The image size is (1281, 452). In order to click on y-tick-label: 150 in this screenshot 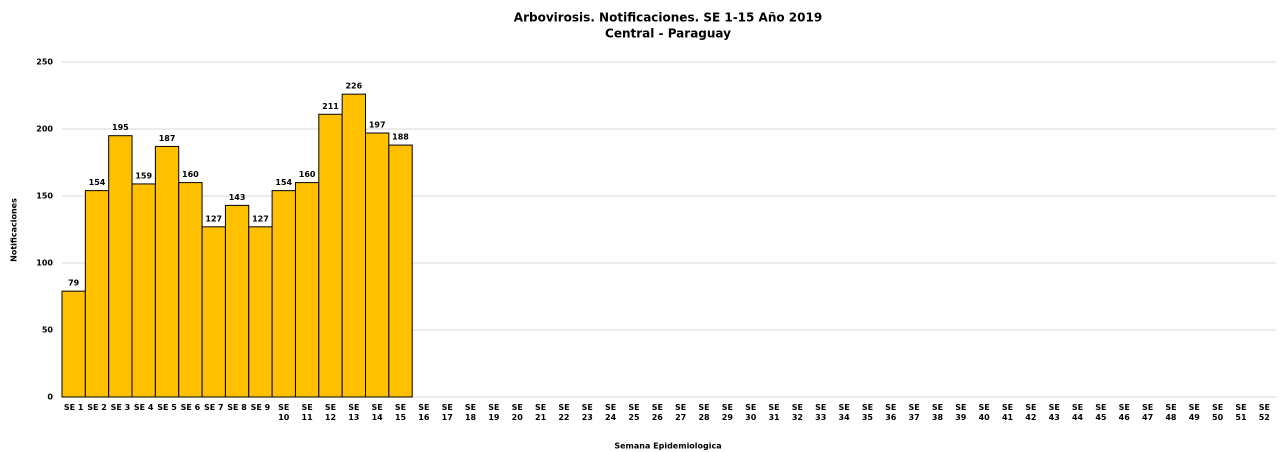, I will do `click(44, 196)`.